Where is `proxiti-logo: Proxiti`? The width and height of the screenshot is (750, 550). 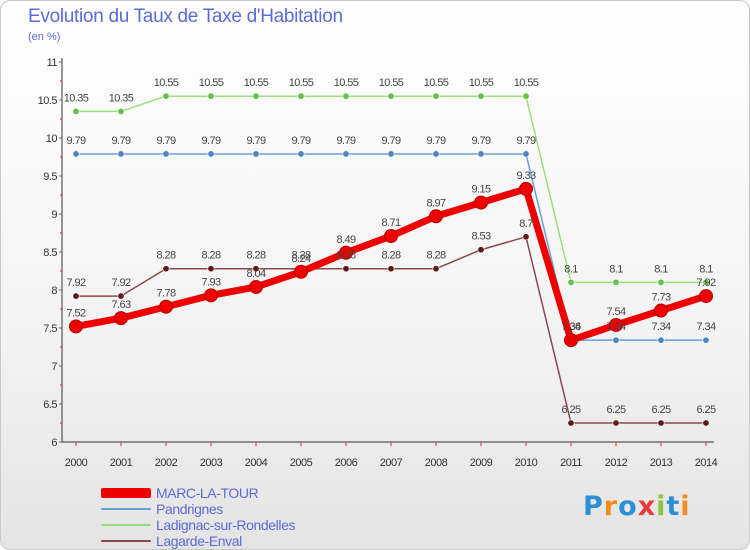 proxiti-logo: Proxiti is located at coordinates (637, 506).